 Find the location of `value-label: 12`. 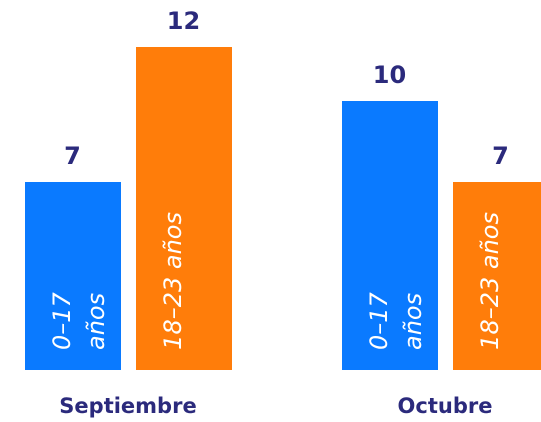

value-label: 12 is located at coordinates (183, 21).